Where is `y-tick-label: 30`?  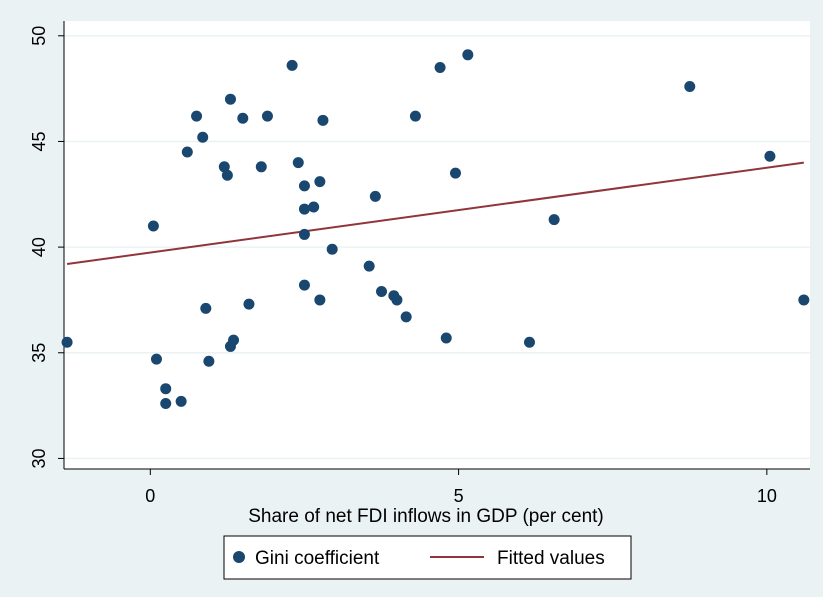 y-tick-label: 30 is located at coordinates (39, 458).